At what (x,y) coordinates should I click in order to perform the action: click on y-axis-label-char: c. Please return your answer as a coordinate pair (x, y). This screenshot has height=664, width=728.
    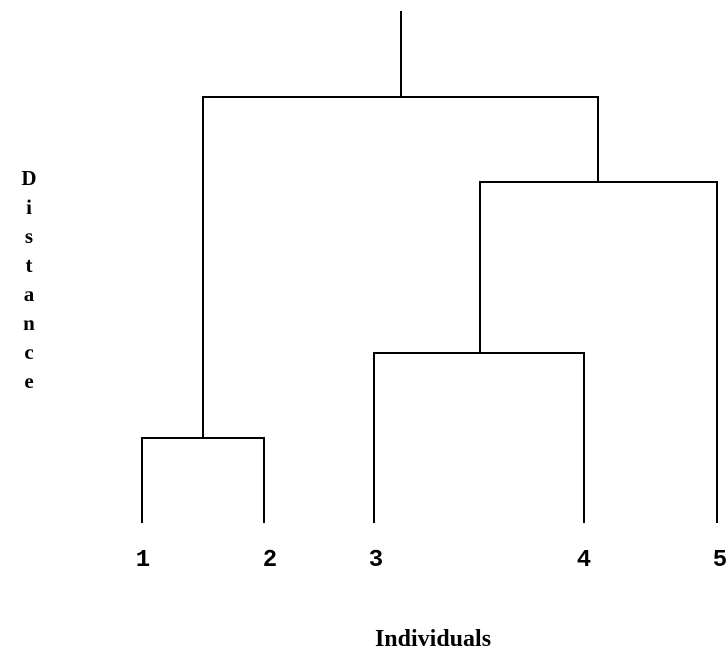
    Looking at the image, I should click on (29, 352).